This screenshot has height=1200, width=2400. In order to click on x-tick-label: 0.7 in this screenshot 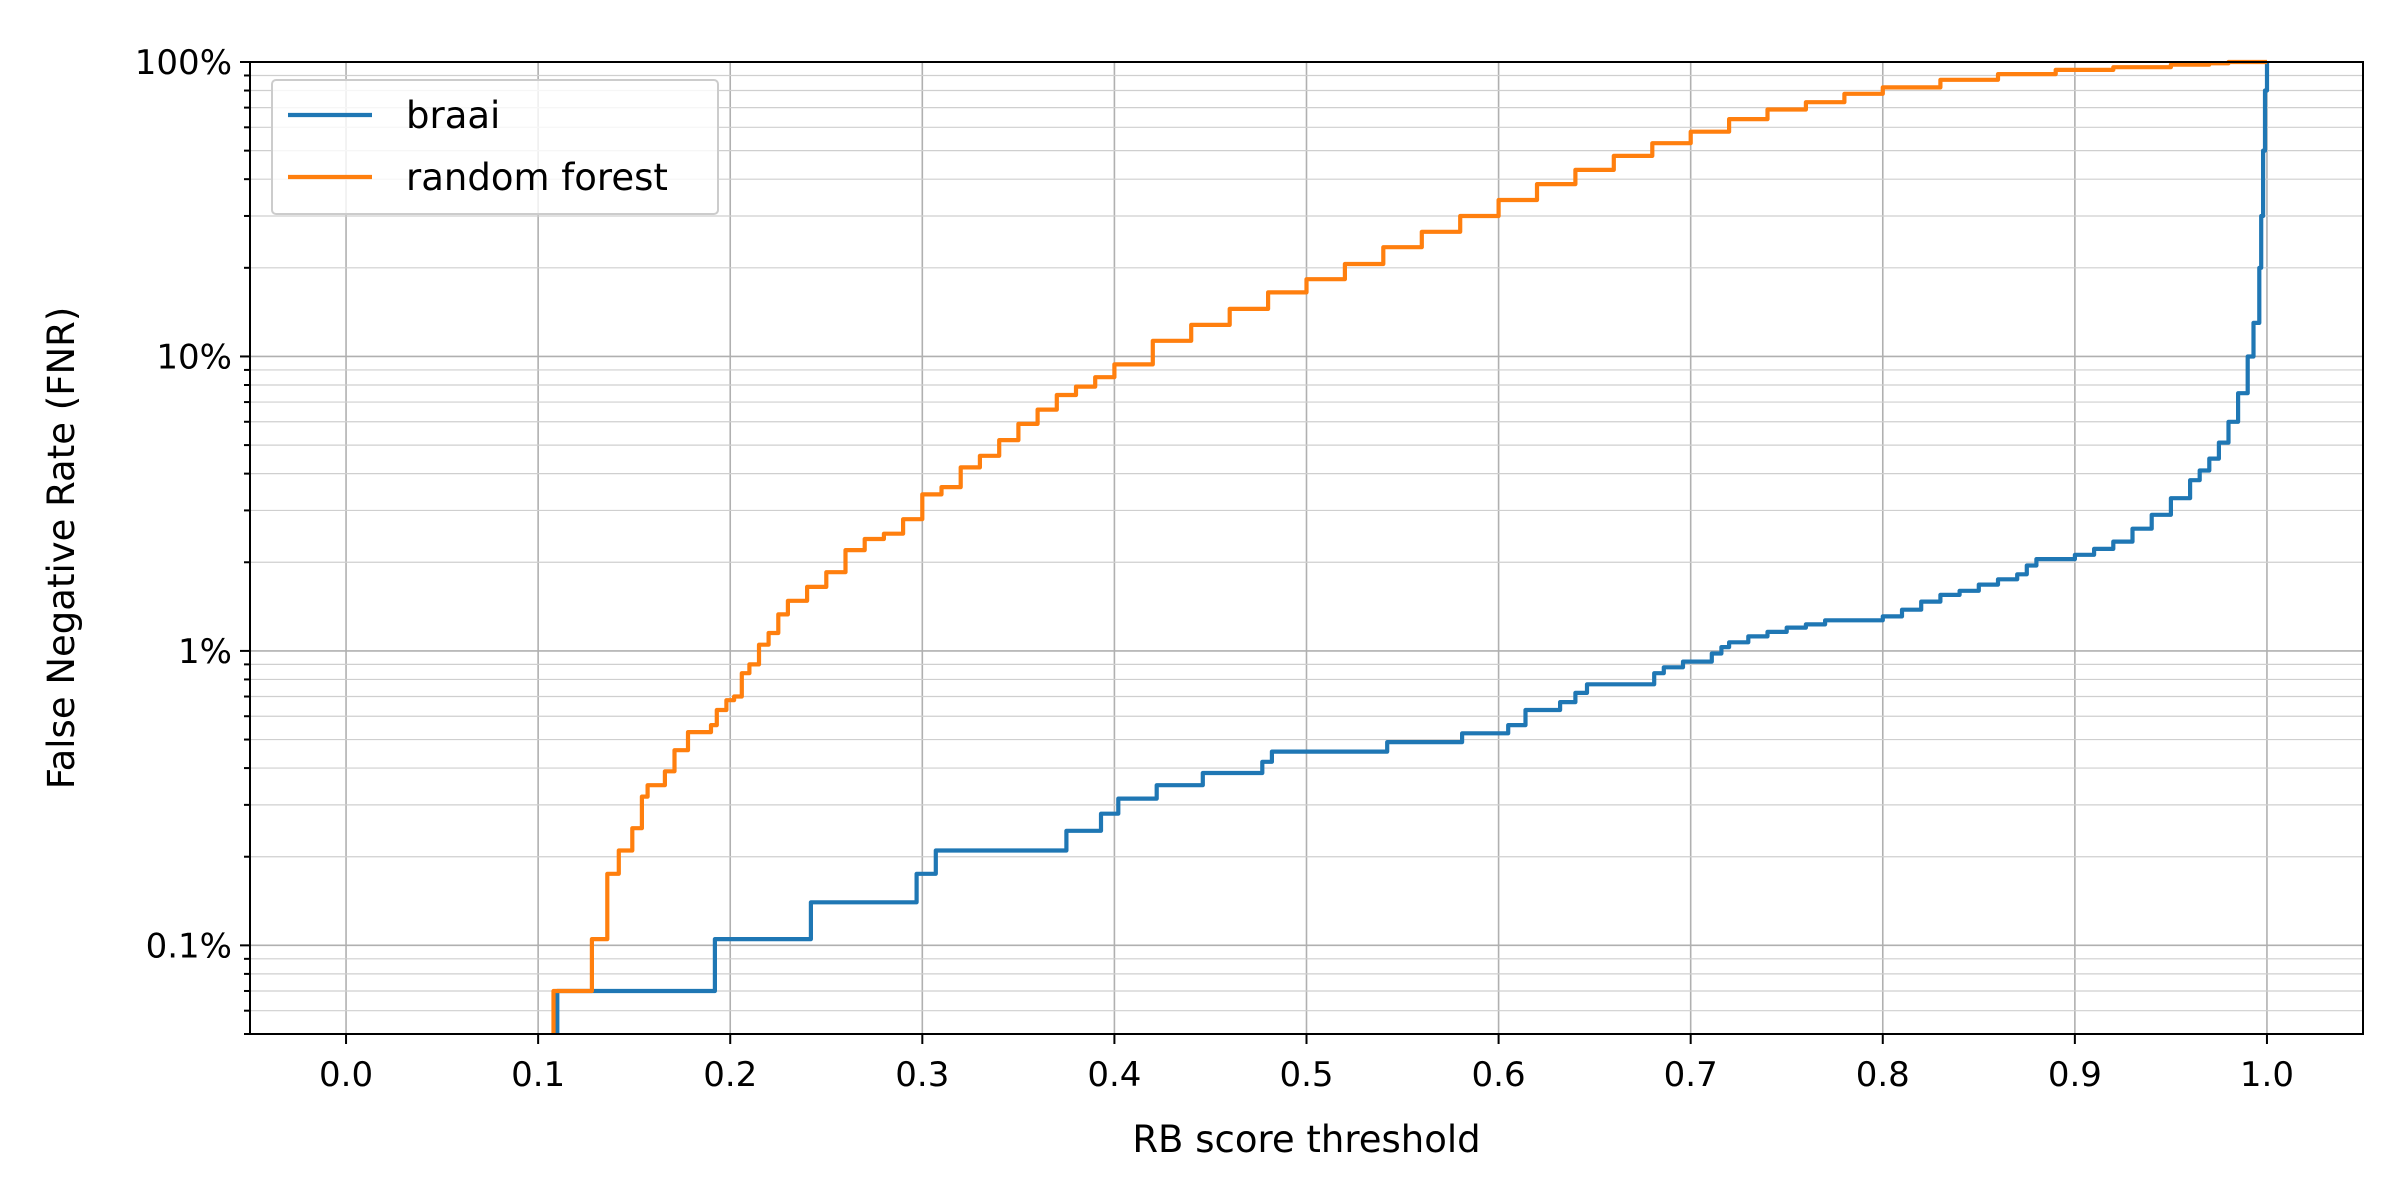, I will do `click(1691, 1075)`.